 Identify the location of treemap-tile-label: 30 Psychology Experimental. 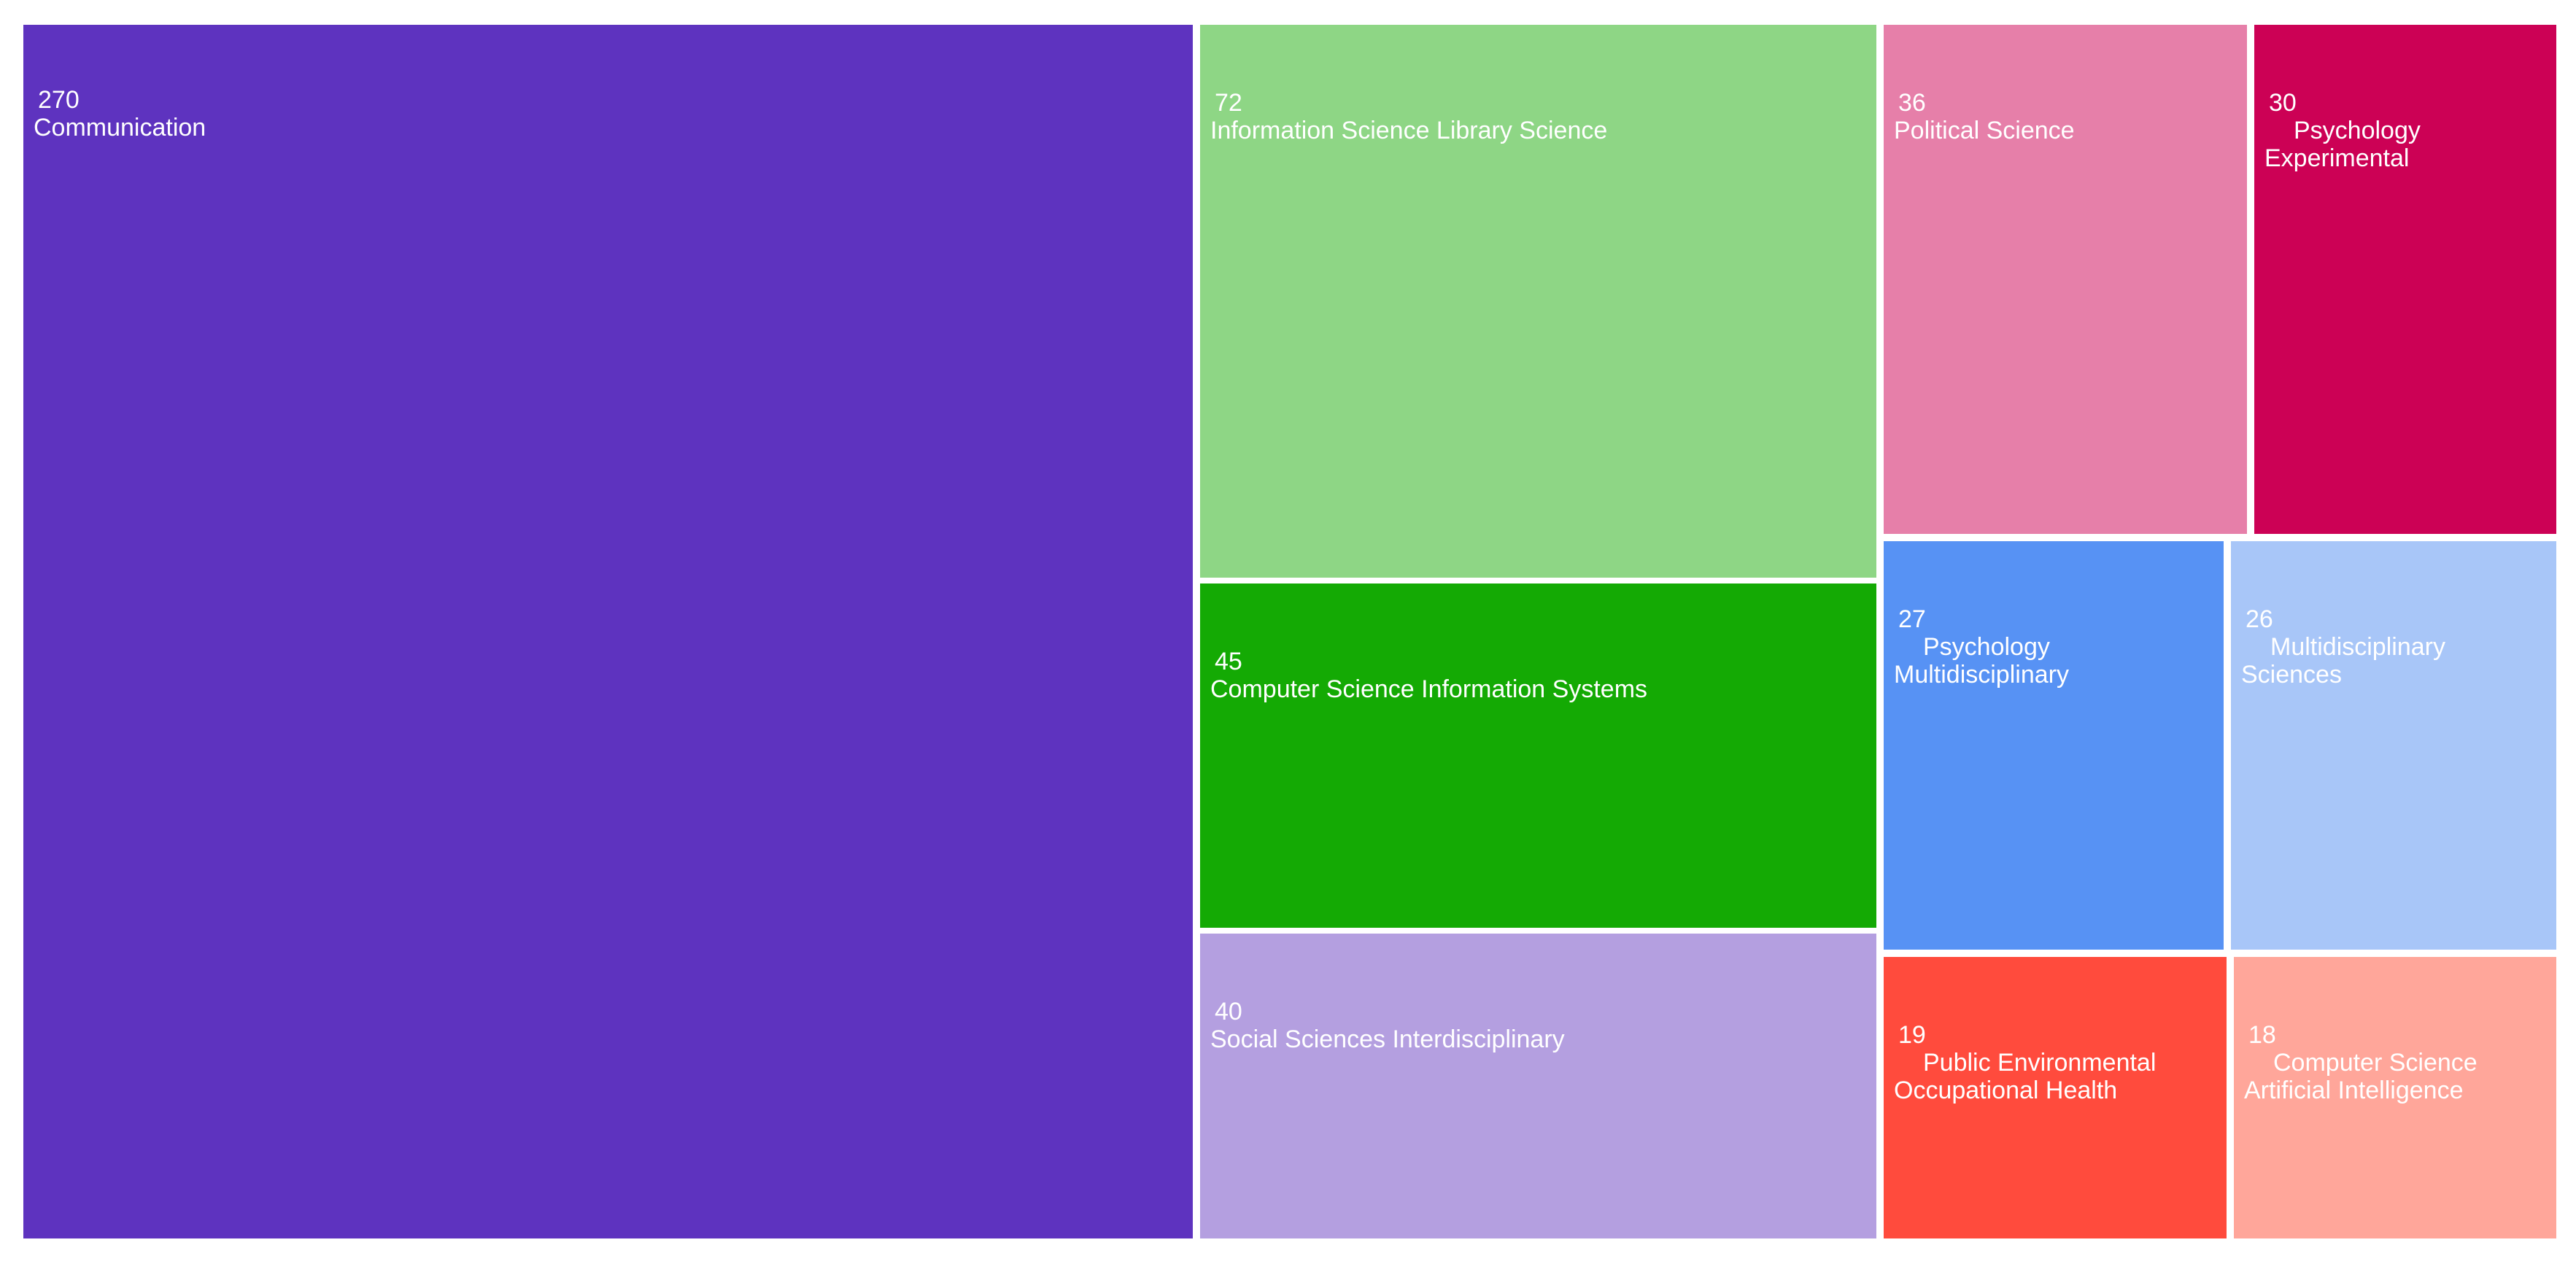
(2405, 130).